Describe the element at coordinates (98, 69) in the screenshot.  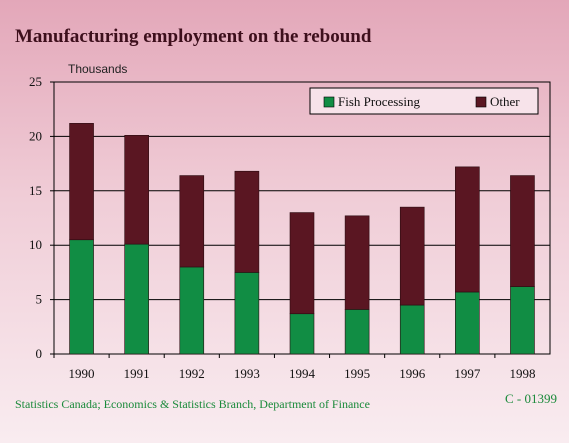
I see `y-axis-label: Thousands` at that location.